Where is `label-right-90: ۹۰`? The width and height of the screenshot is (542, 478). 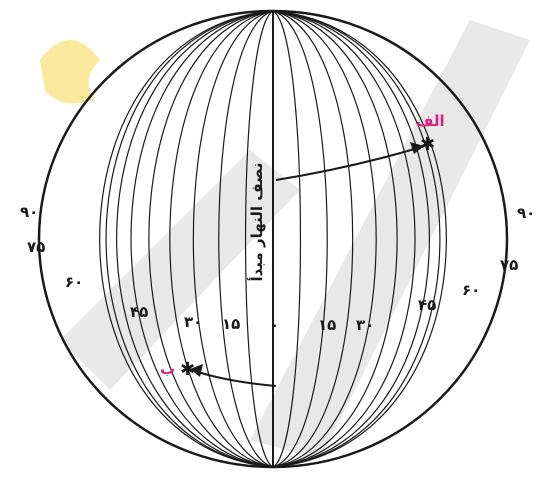 label-right-90: ۹۰ is located at coordinates (526, 213).